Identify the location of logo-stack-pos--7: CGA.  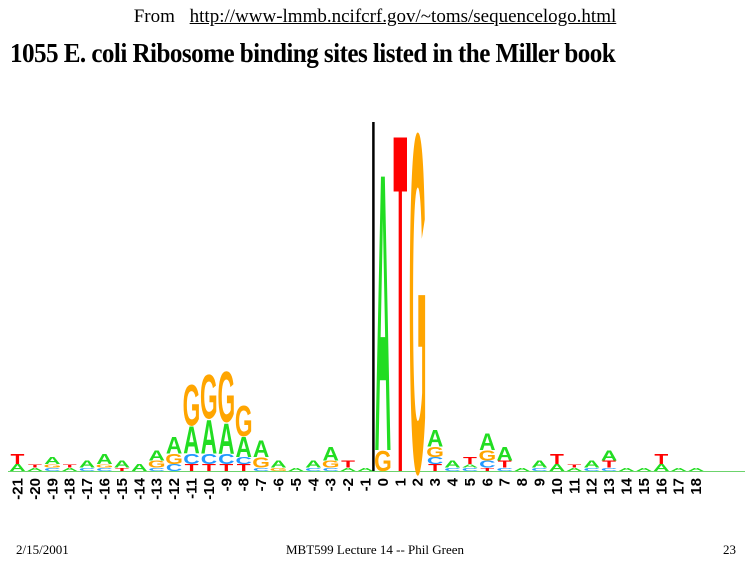
(261, 453).